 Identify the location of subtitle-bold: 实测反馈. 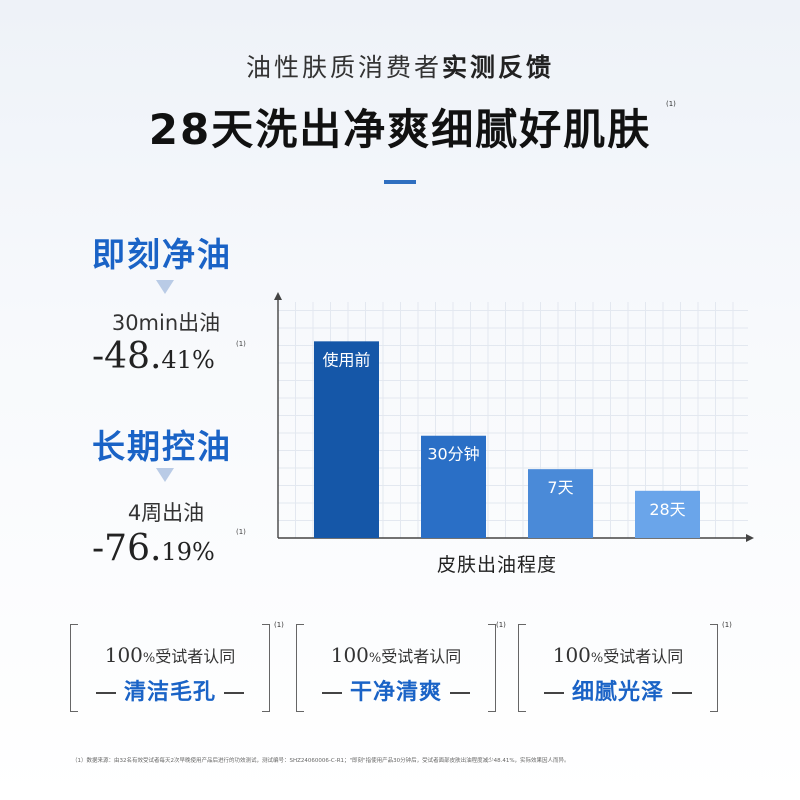
(498, 67).